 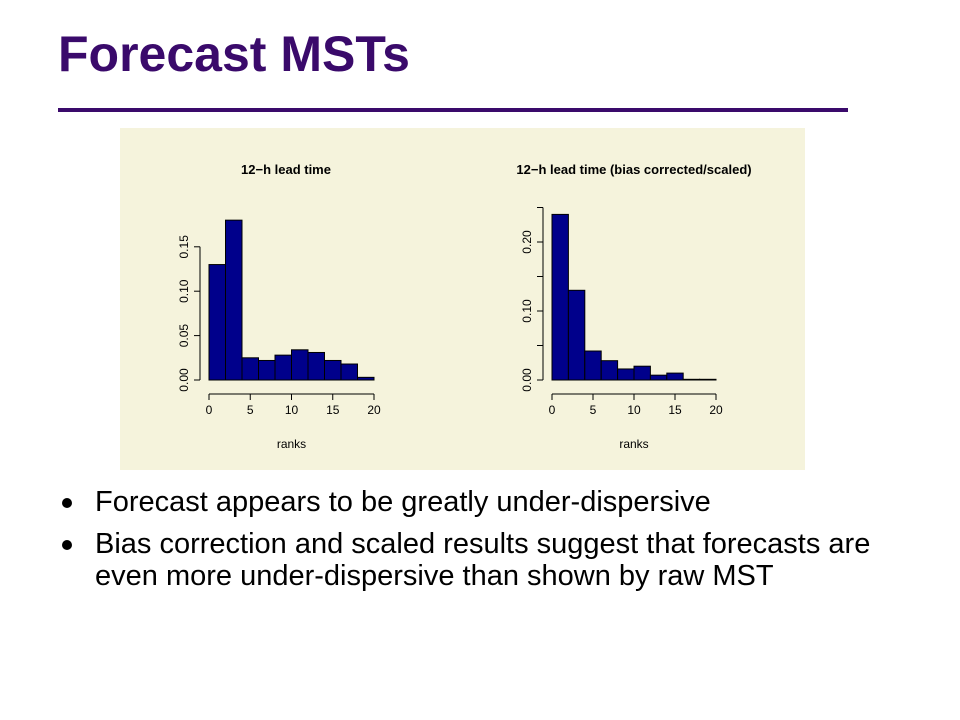 What do you see at coordinates (184, 247) in the screenshot?
I see `y-tick-label: 0.15` at bounding box center [184, 247].